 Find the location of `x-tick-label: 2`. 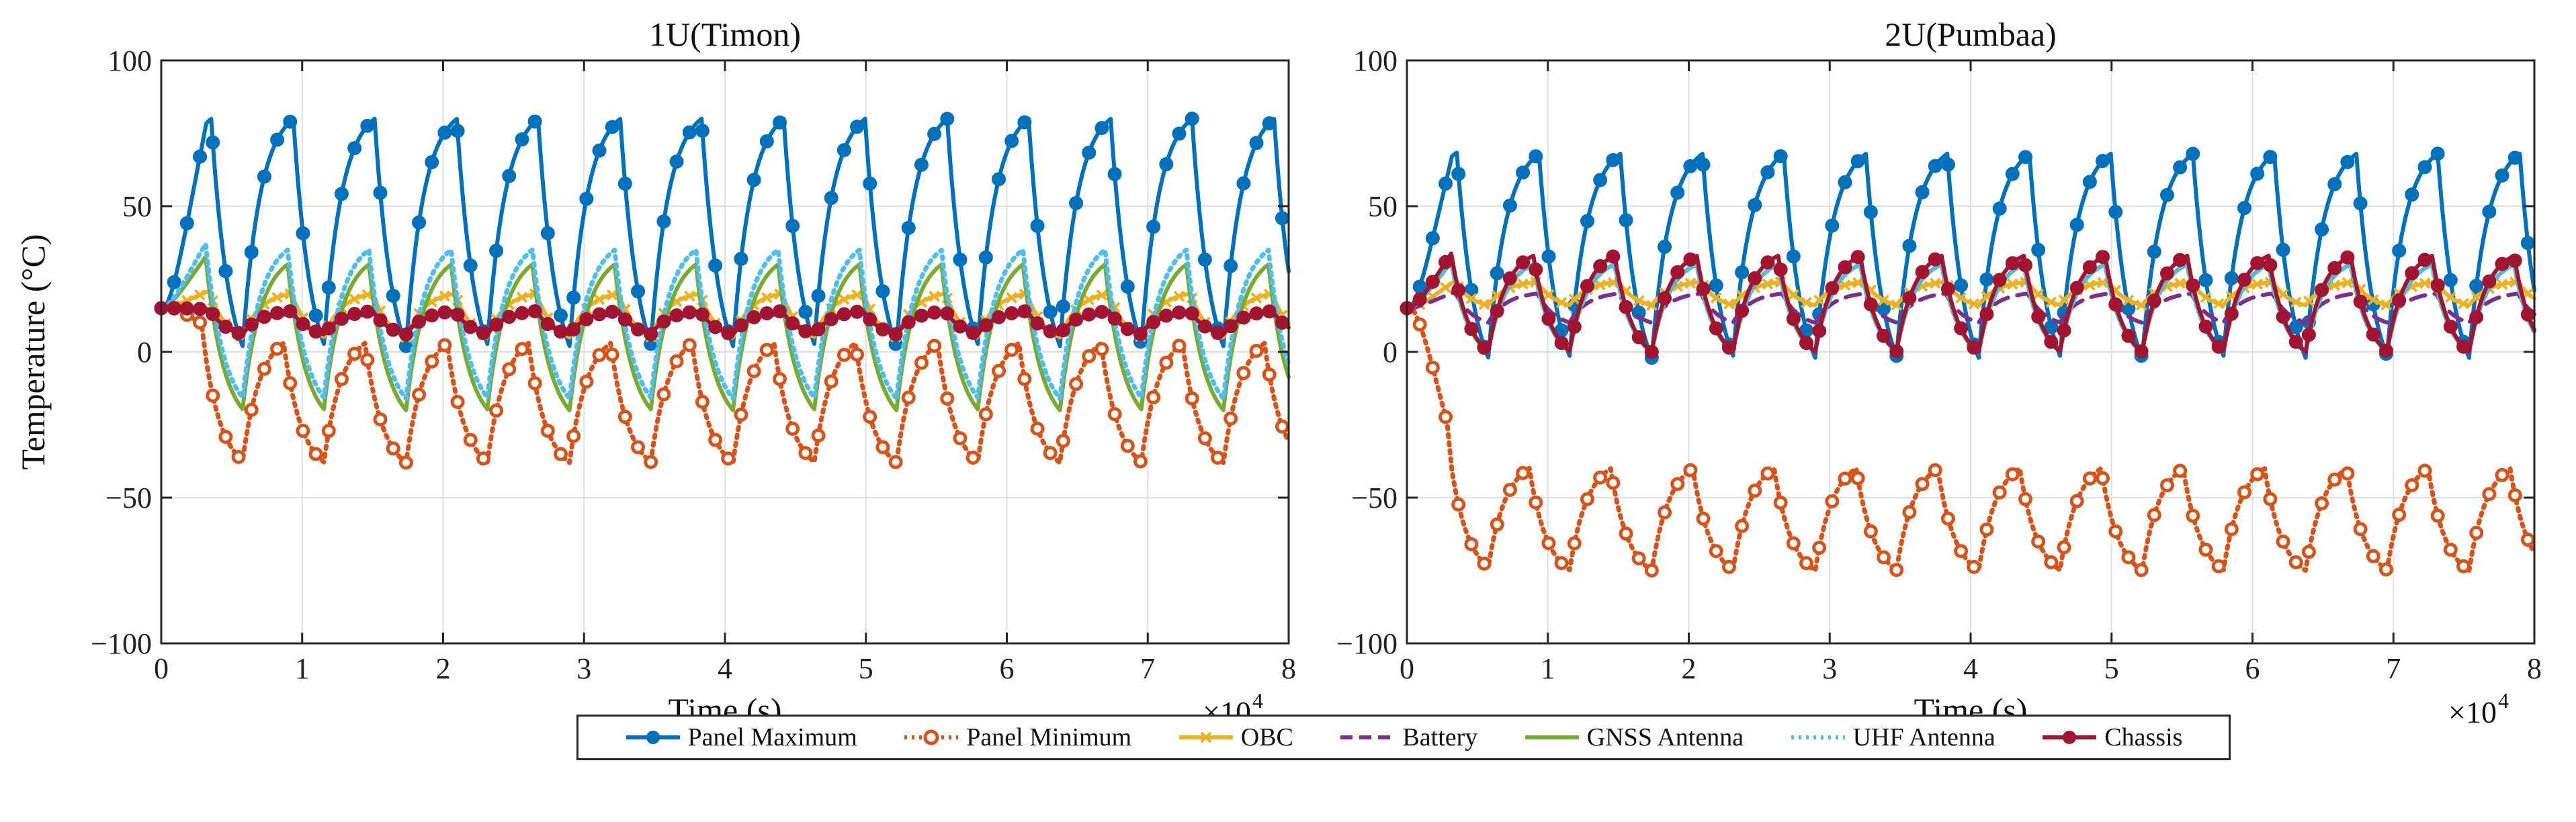

x-tick-label: 2 is located at coordinates (1689, 668).